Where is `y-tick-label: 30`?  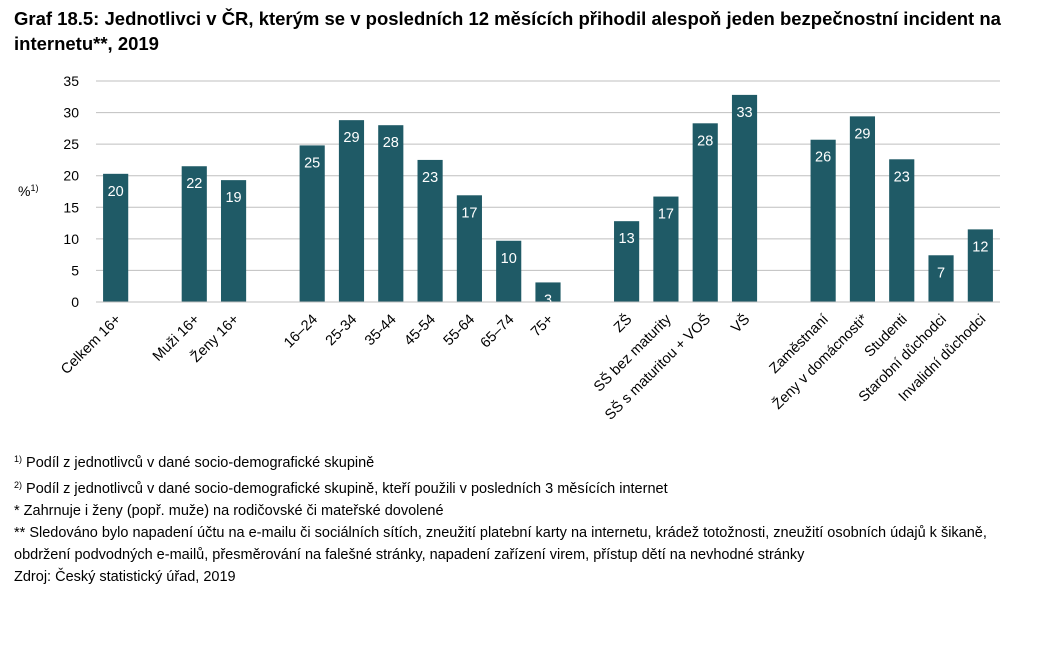 y-tick-label: 30 is located at coordinates (71, 113).